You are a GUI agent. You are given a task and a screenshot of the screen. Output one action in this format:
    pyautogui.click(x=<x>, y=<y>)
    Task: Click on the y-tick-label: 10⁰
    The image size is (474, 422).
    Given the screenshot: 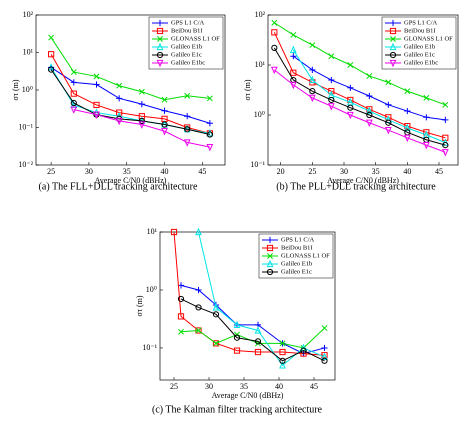 What is the action you would take?
    pyautogui.click(x=259, y=114)
    